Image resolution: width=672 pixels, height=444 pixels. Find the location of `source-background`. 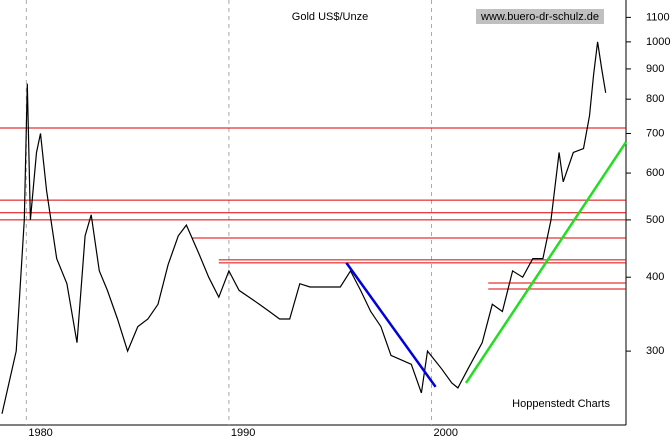

source-background is located at coordinates (540, 16).